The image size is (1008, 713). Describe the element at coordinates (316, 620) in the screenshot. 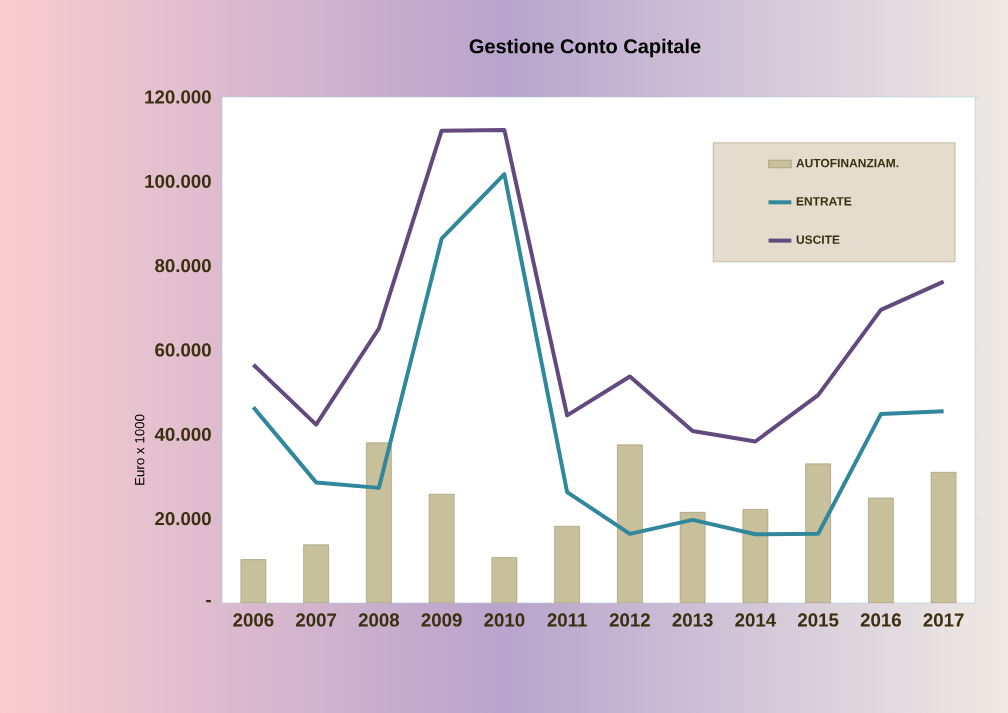

I see `x-tick-label: 2007` at that location.